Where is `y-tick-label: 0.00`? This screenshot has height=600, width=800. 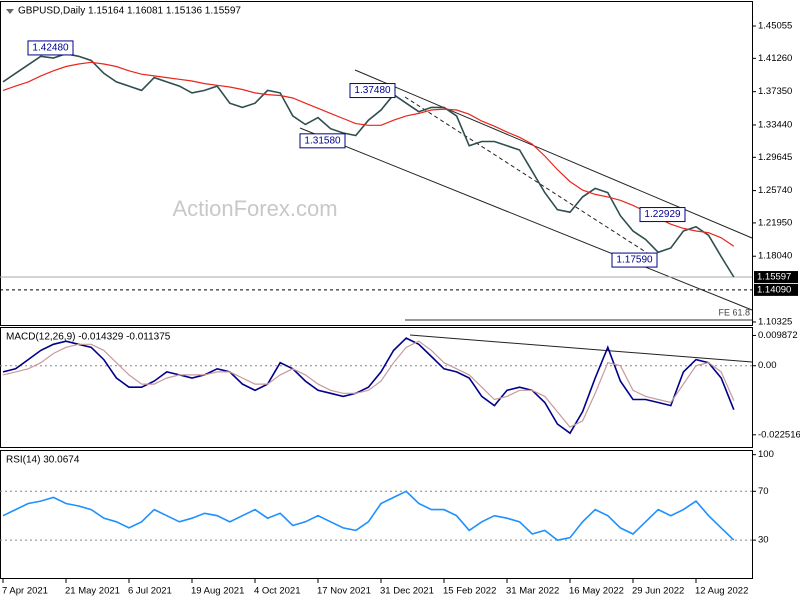 y-tick-label: 0.00 is located at coordinates (767, 365).